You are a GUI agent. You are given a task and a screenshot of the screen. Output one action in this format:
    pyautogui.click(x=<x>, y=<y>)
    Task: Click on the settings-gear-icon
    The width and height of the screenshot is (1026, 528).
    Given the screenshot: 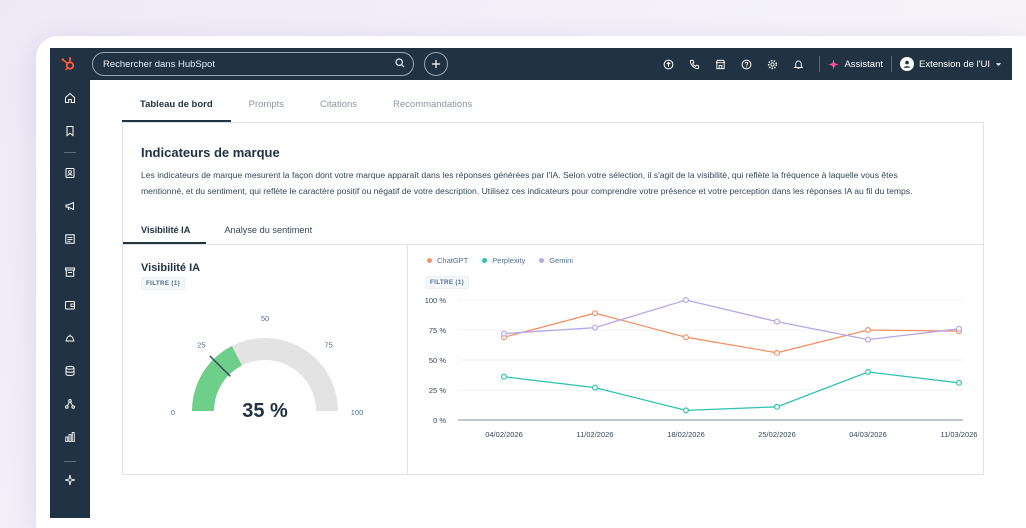 What is the action you would take?
    pyautogui.click(x=772, y=64)
    